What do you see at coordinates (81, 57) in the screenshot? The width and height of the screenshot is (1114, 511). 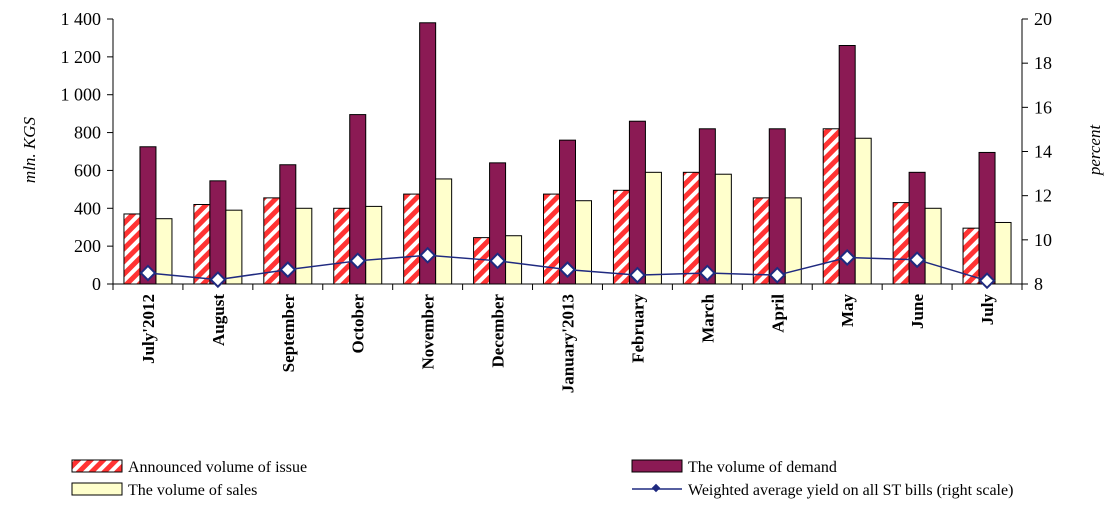 I see `left-tick-label: 1 200` at bounding box center [81, 57].